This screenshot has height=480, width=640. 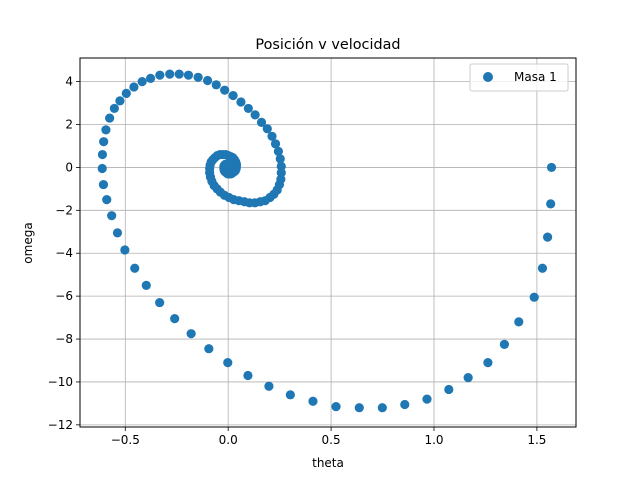 I want to click on y-axis-label: omega, so click(x=28, y=242).